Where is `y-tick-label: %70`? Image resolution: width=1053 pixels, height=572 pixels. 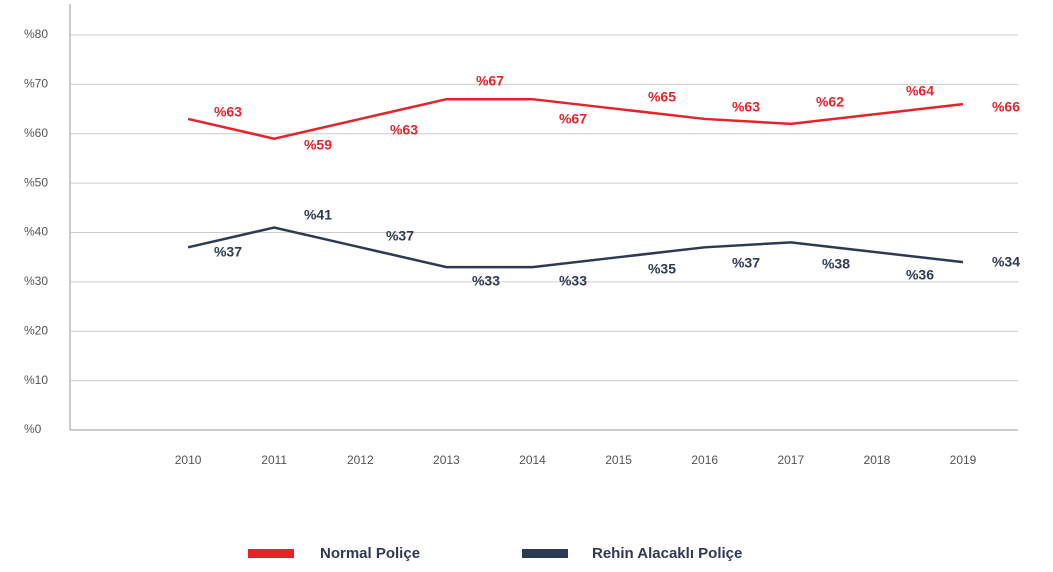
y-tick-label: %70 is located at coordinates (36, 84).